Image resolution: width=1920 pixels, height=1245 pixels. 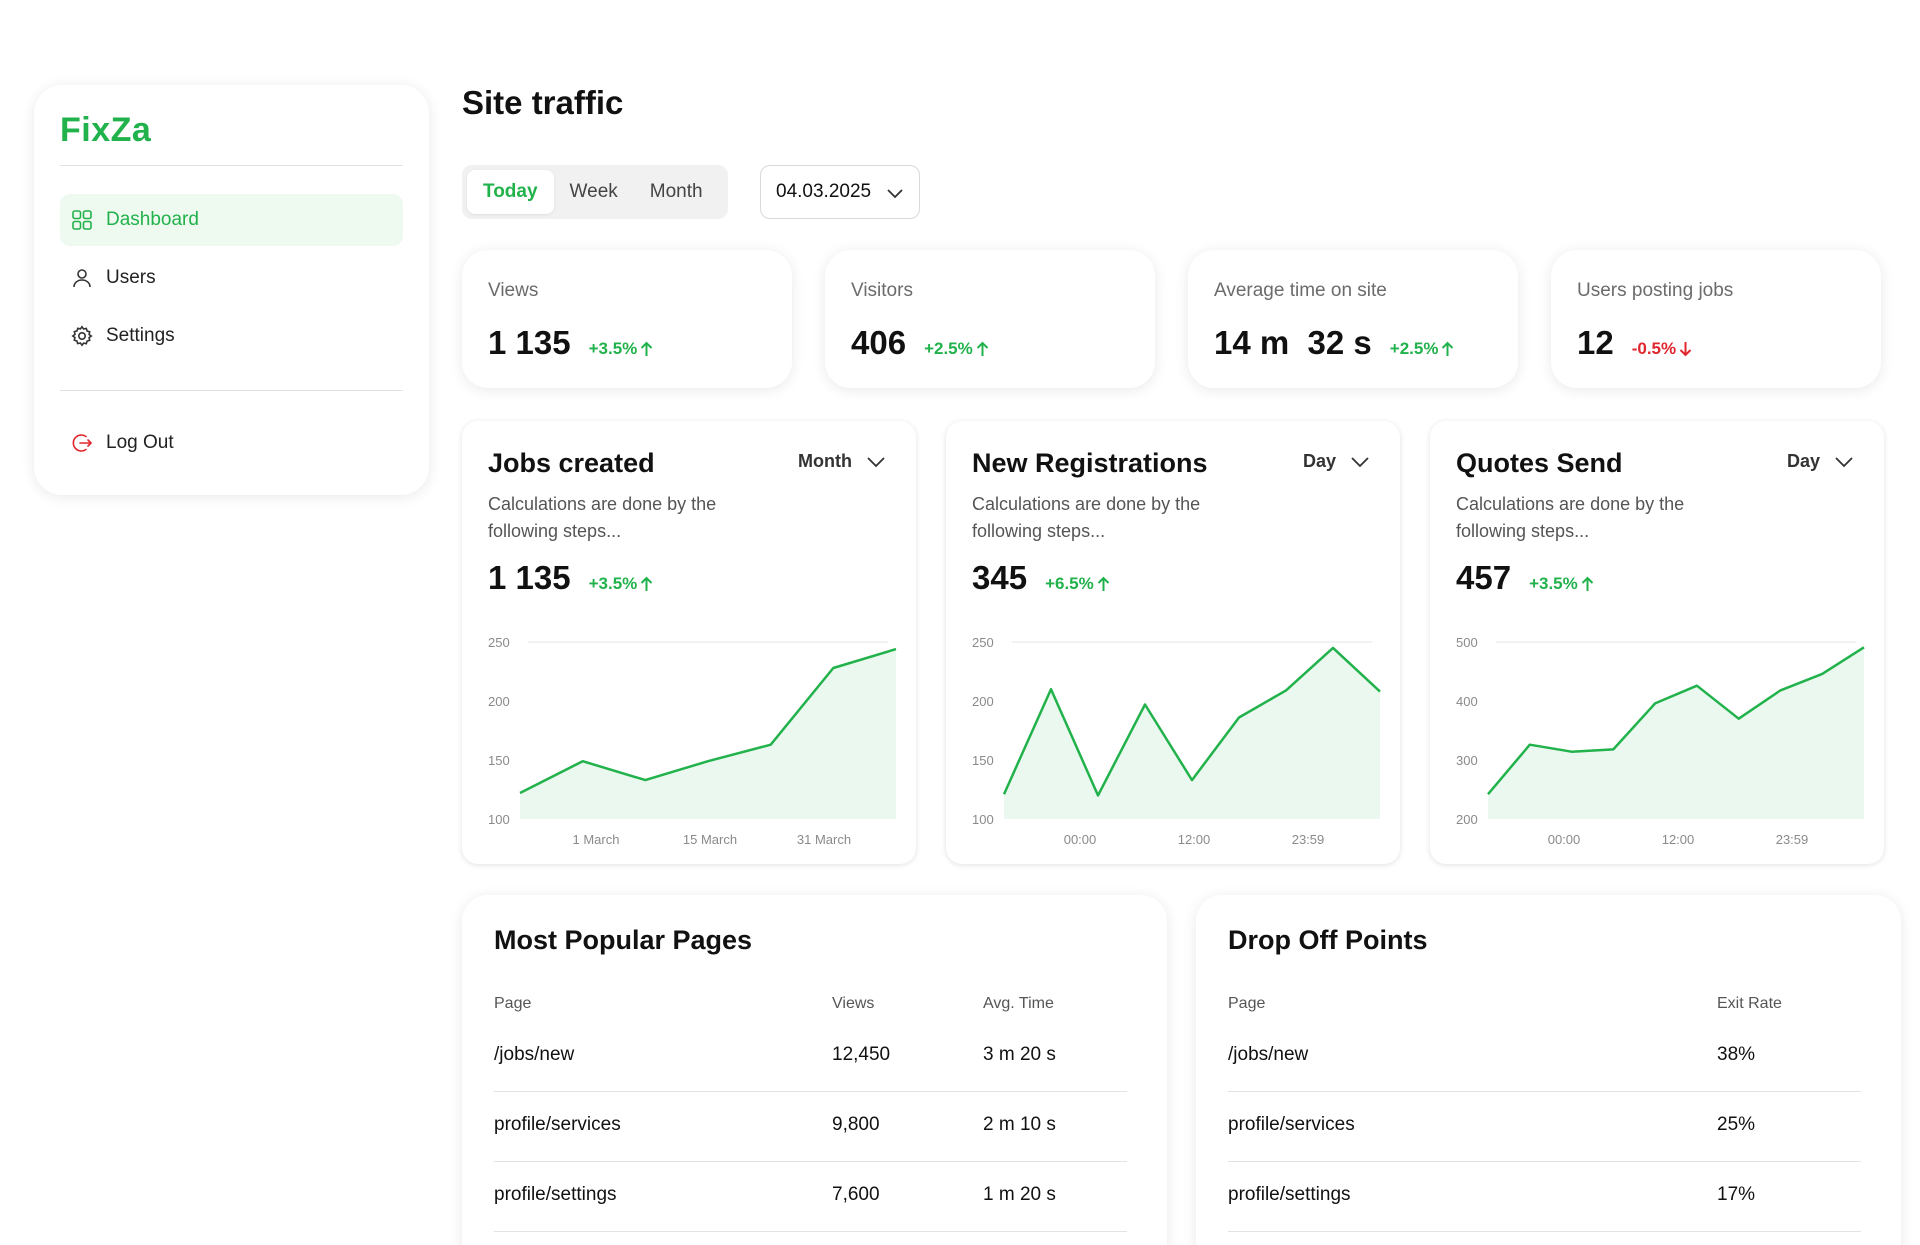 I want to click on y-tick-label: 250, so click(x=499, y=642).